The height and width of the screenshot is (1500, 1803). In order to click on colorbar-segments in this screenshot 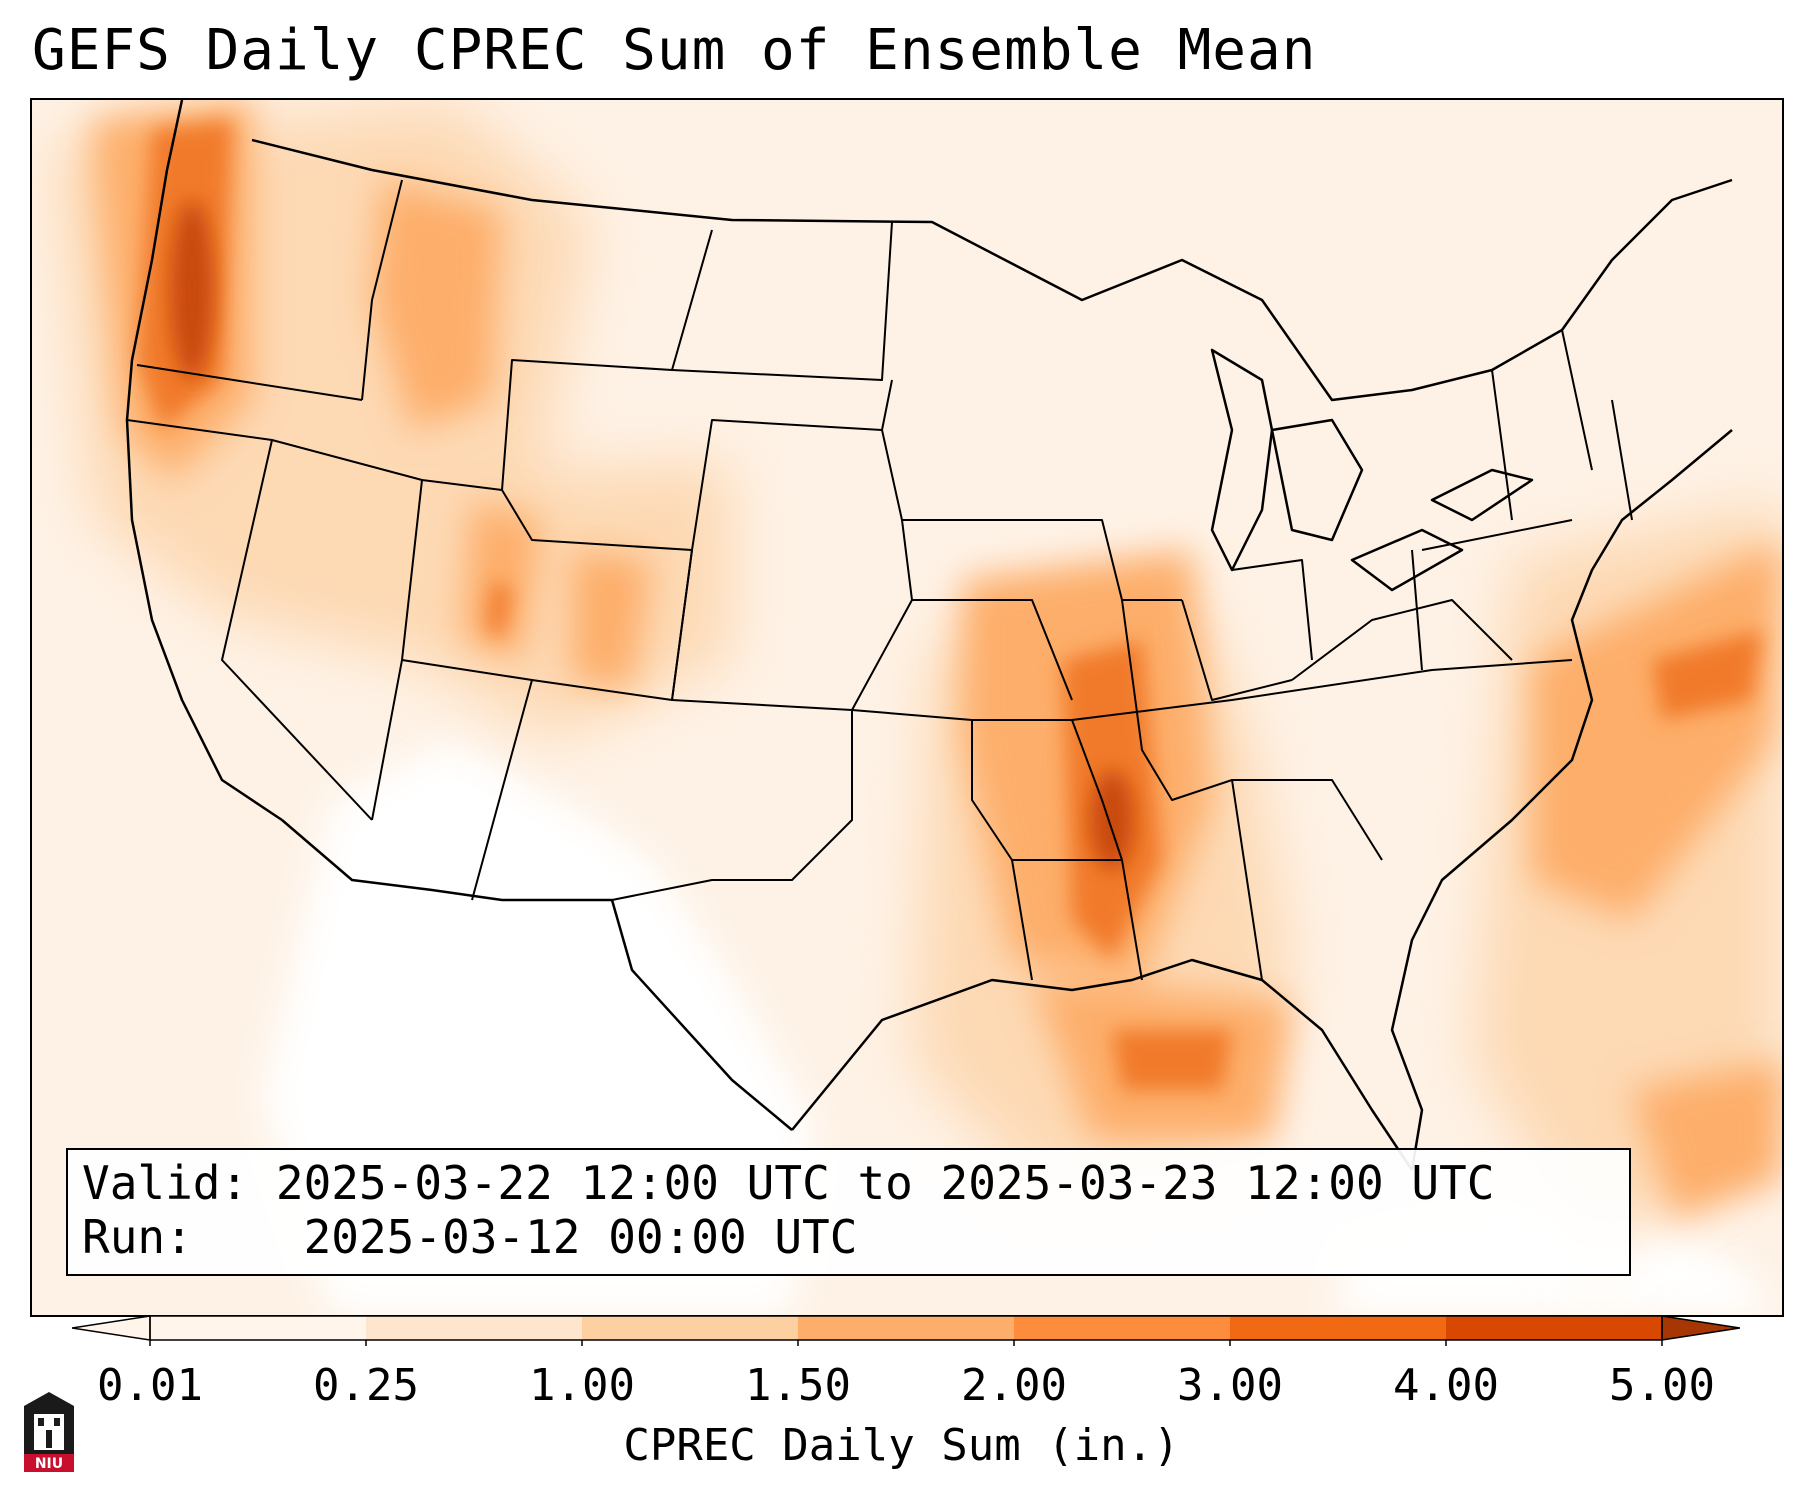, I will do `click(906, 1328)`.